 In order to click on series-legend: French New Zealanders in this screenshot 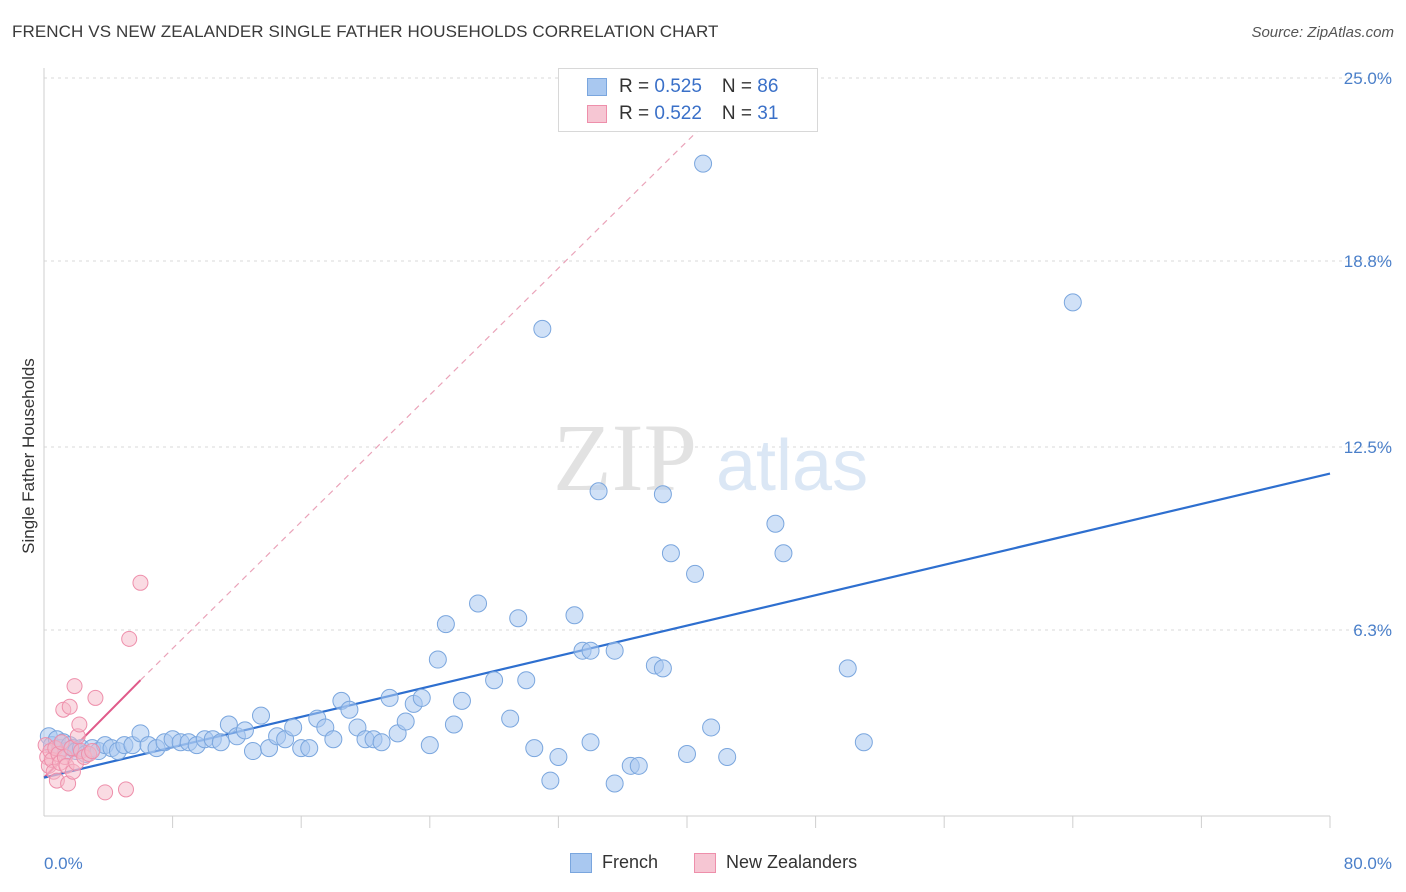, I will do `click(703, 865)`.